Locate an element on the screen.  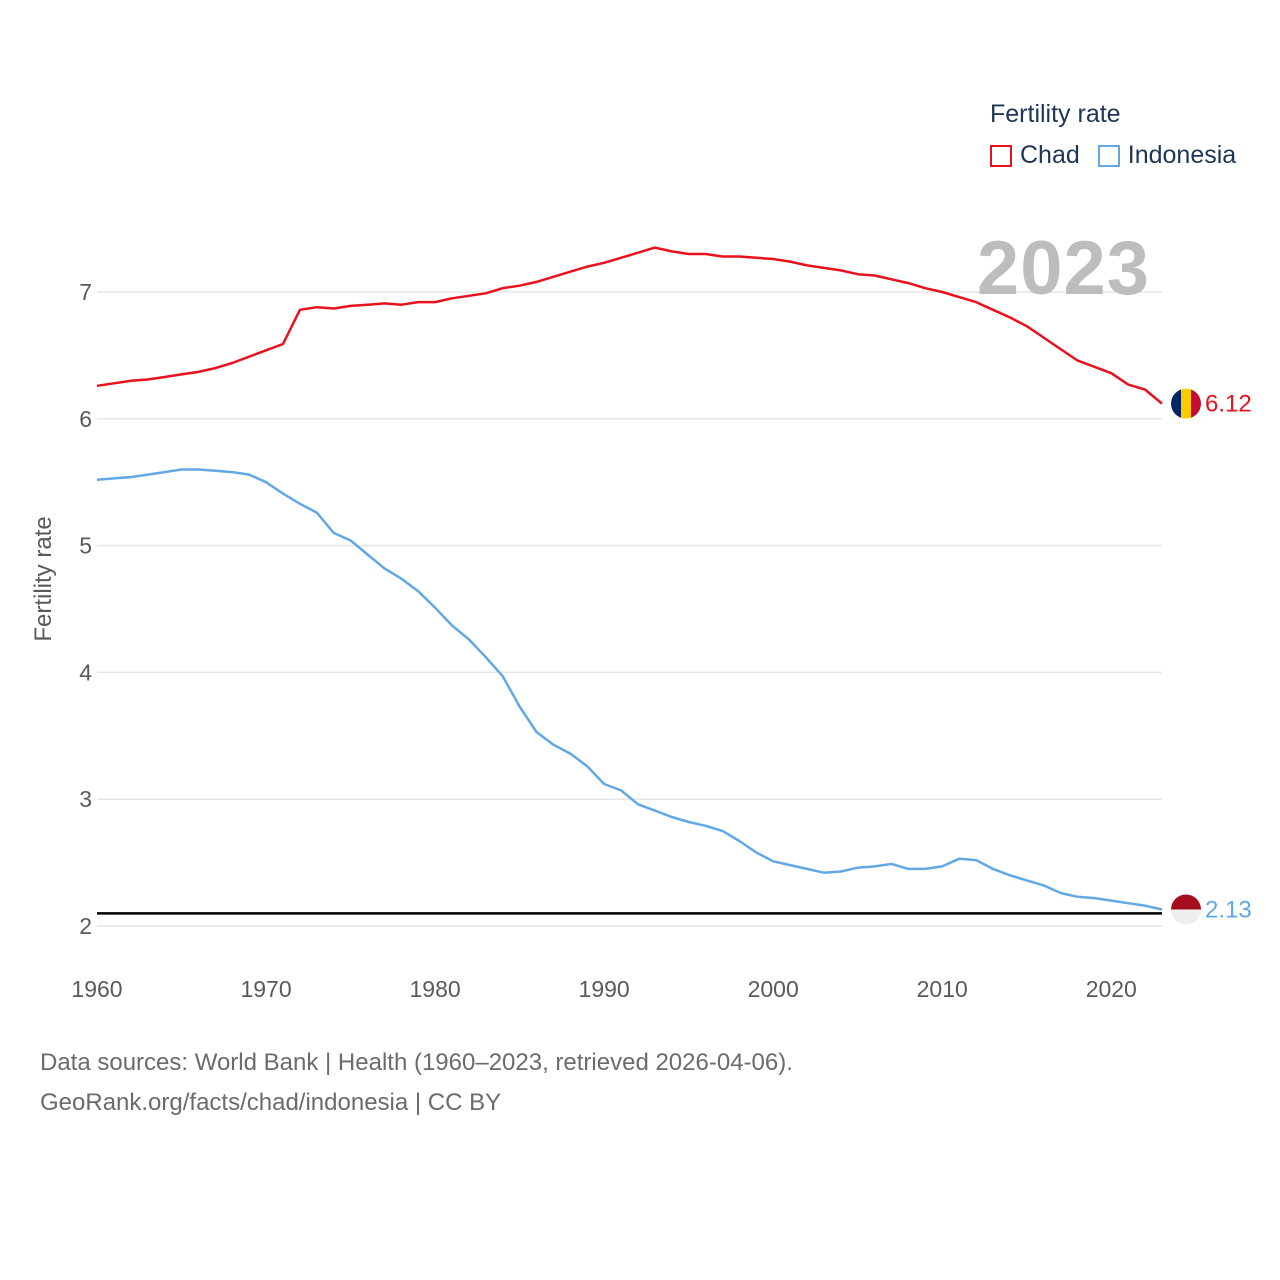
y-tick-7: 7 is located at coordinates (85, 292).